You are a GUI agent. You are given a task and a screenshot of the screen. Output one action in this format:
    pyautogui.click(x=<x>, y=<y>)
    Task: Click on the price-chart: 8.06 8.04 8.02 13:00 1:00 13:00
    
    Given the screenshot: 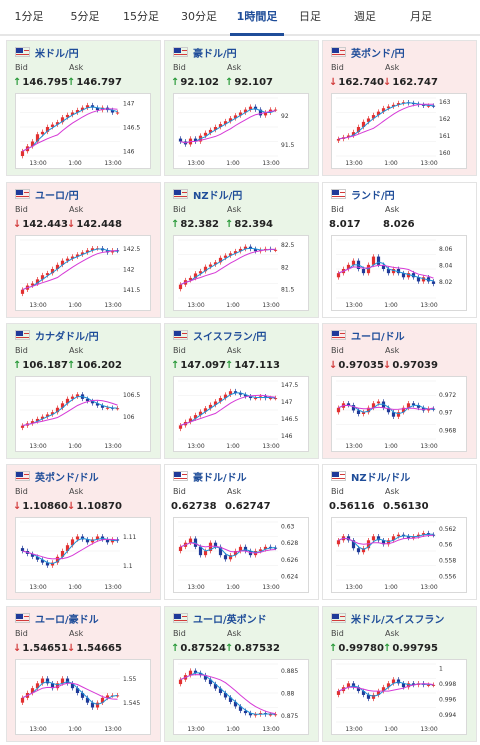 What is the action you would take?
    pyautogui.click(x=399, y=273)
    